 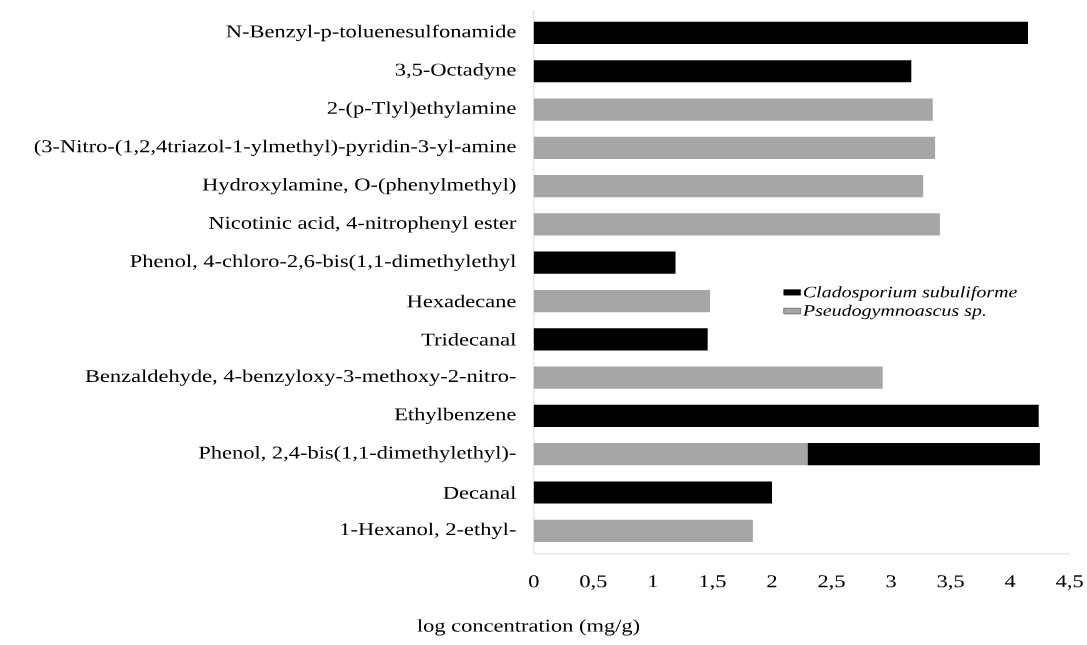 What do you see at coordinates (713, 583) in the screenshot?
I see `x-tick-label: 1,5` at bounding box center [713, 583].